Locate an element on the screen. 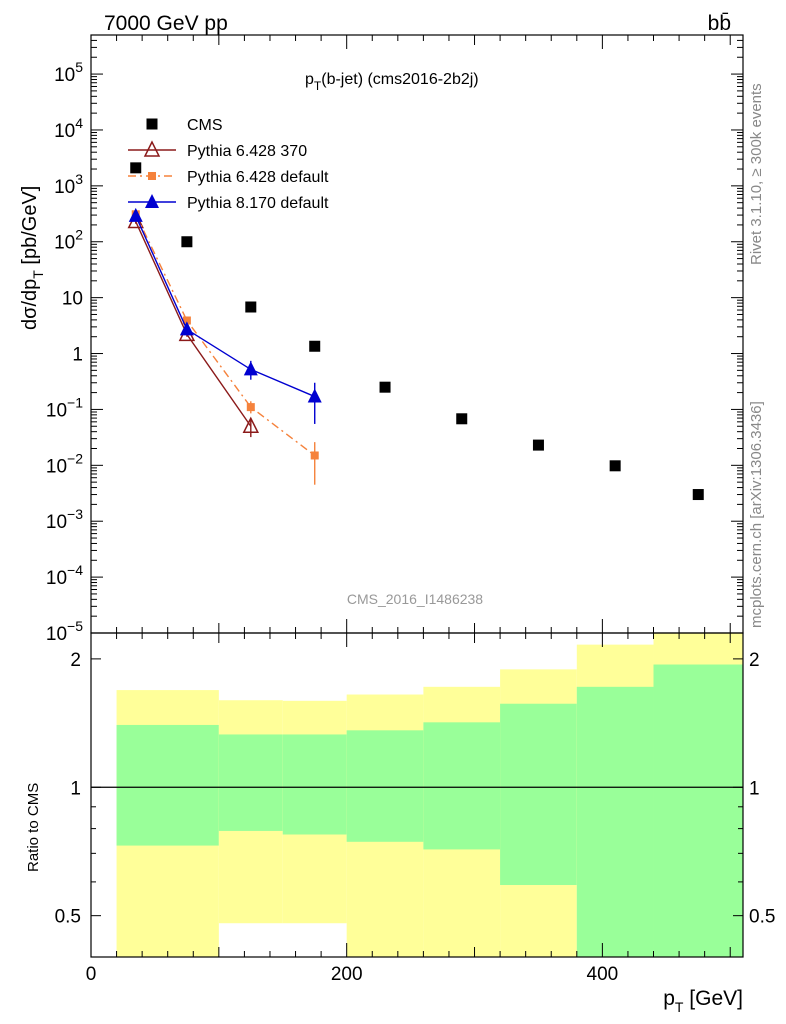  main-ytick-label: 10⁻² is located at coordinates (64, 463).